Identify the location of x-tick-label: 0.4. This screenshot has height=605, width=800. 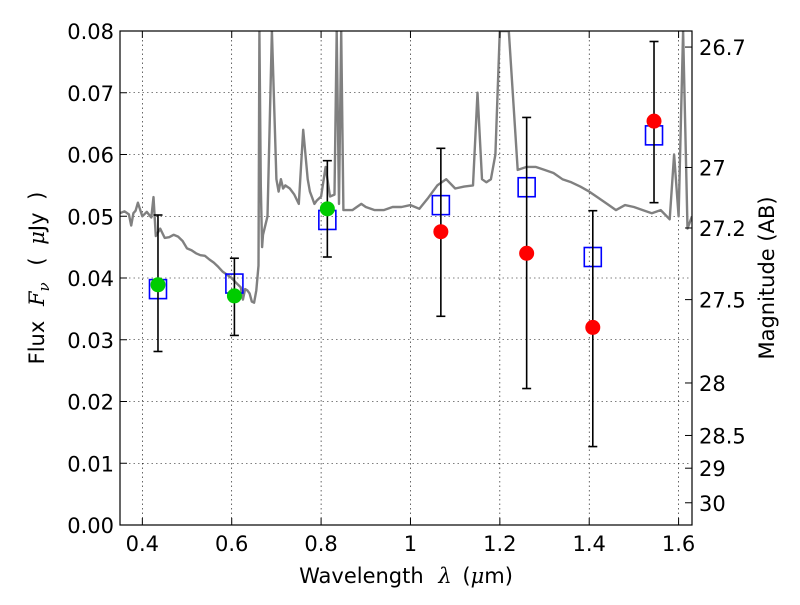
(142, 544).